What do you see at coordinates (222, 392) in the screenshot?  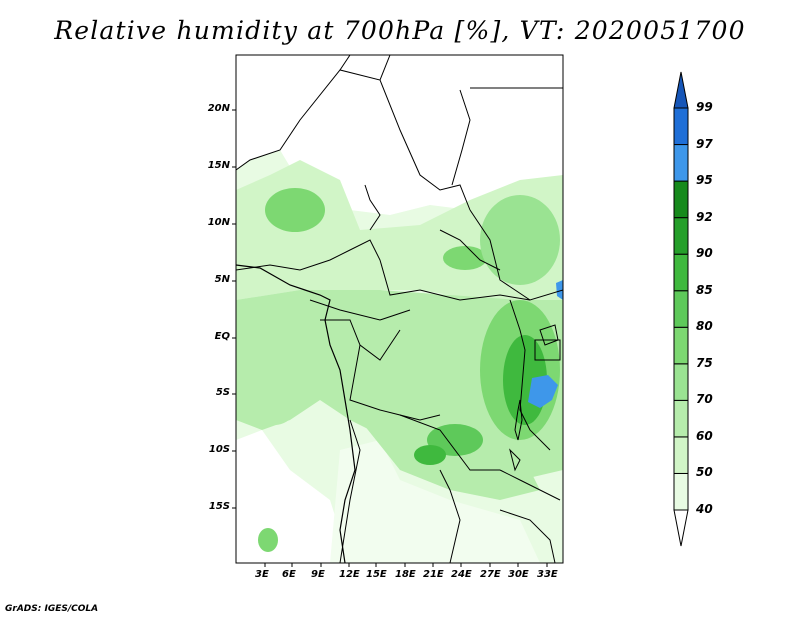 I see `lat-tick-label: 5S` at bounding box center [222, 392].